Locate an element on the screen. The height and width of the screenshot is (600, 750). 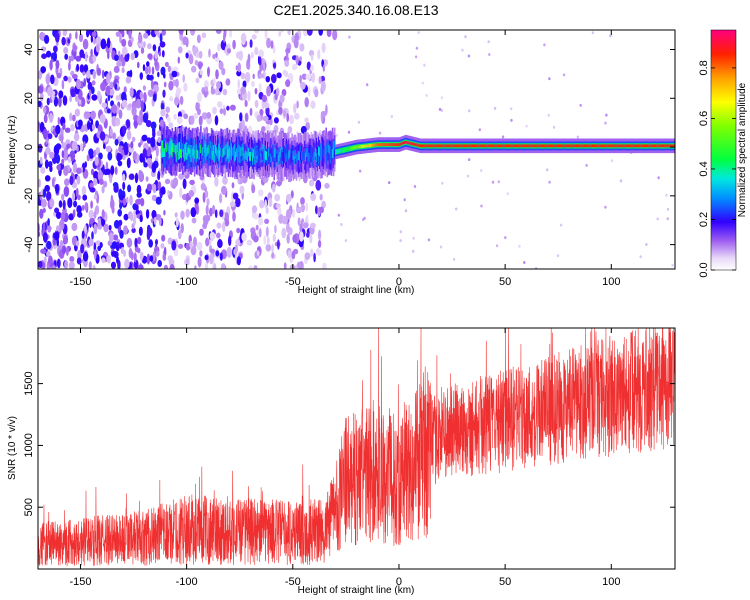
colorbar-gradient is located at coordinates (723, 150).